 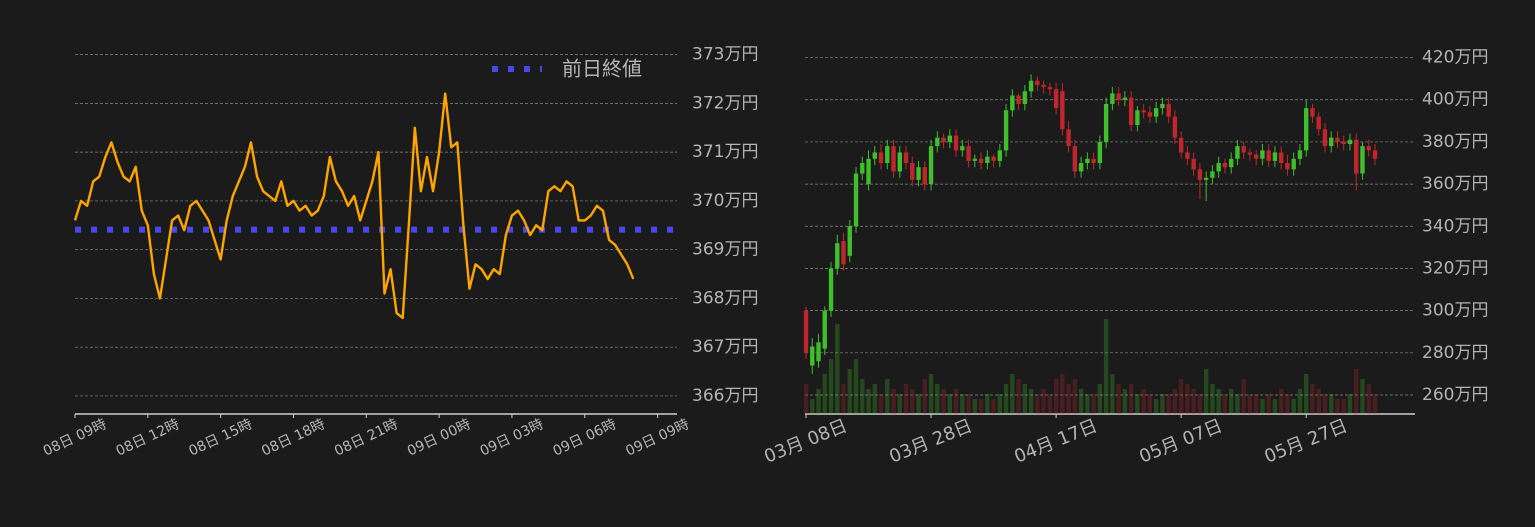 What do you see at coordinates (1306, 441) in the screenshot?
I see `x-tick-label: 05月 27日` at bounding box center [1306, 441].